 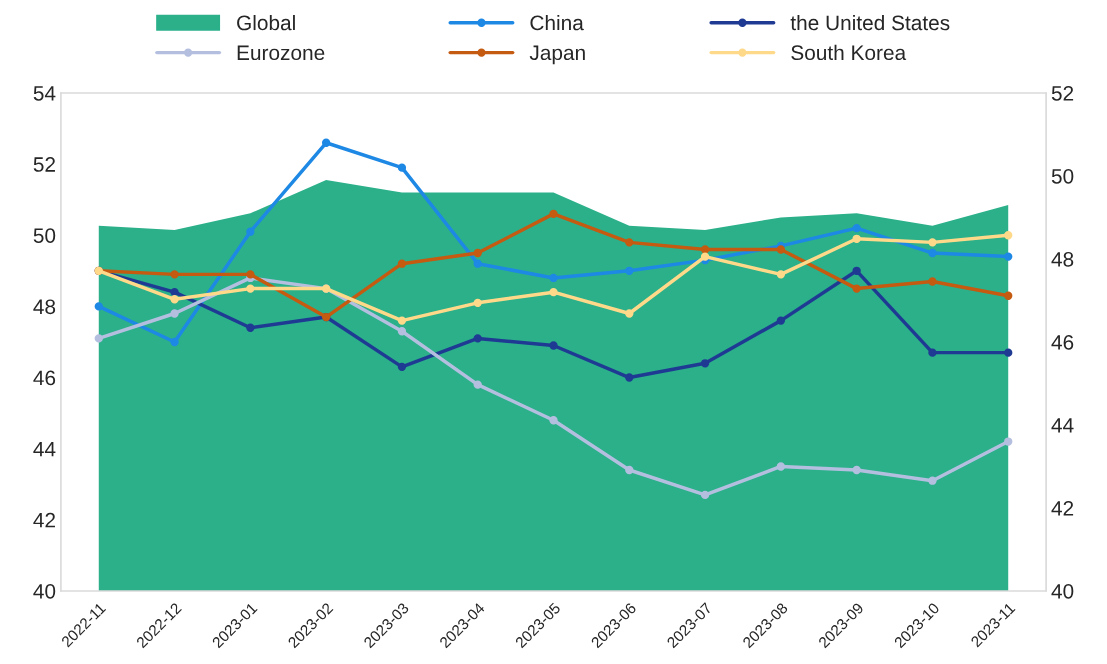 I want to click on y-tick-label: 44, so click(x=44, y=449).